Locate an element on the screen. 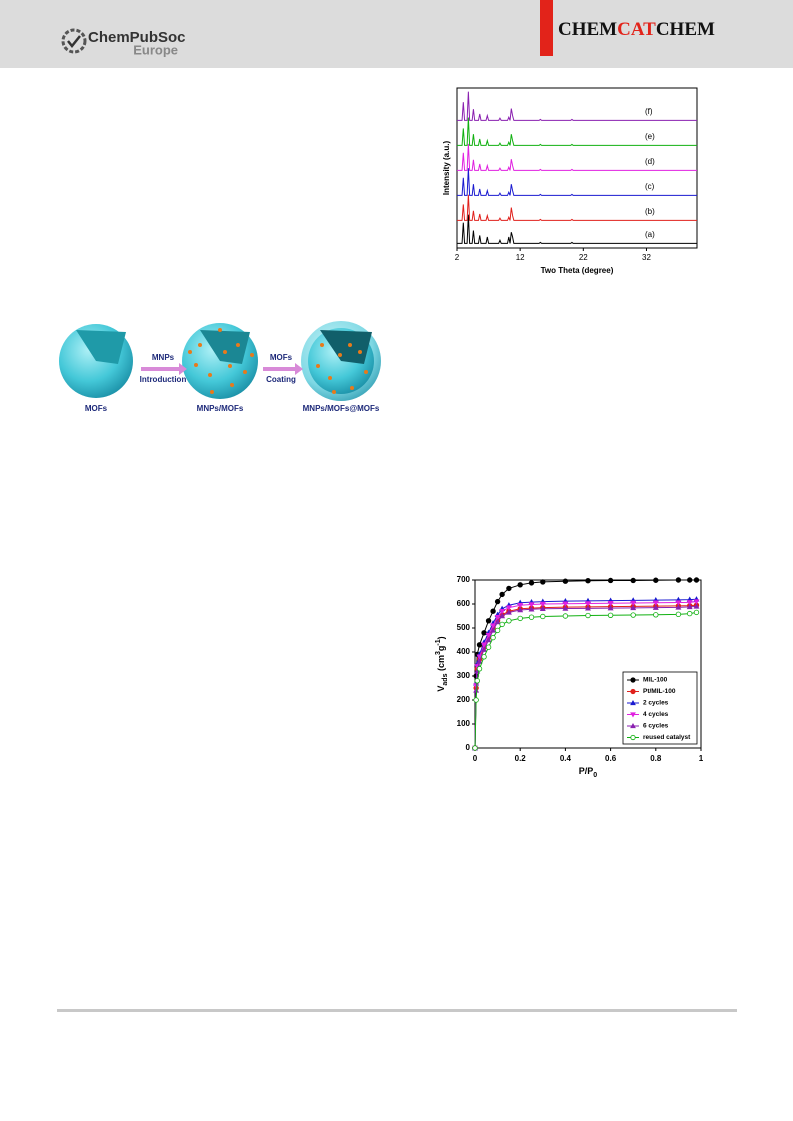 This screenshot has width=793, height=1121. y-tick-label: 700 is located at coordinates (464, 579).